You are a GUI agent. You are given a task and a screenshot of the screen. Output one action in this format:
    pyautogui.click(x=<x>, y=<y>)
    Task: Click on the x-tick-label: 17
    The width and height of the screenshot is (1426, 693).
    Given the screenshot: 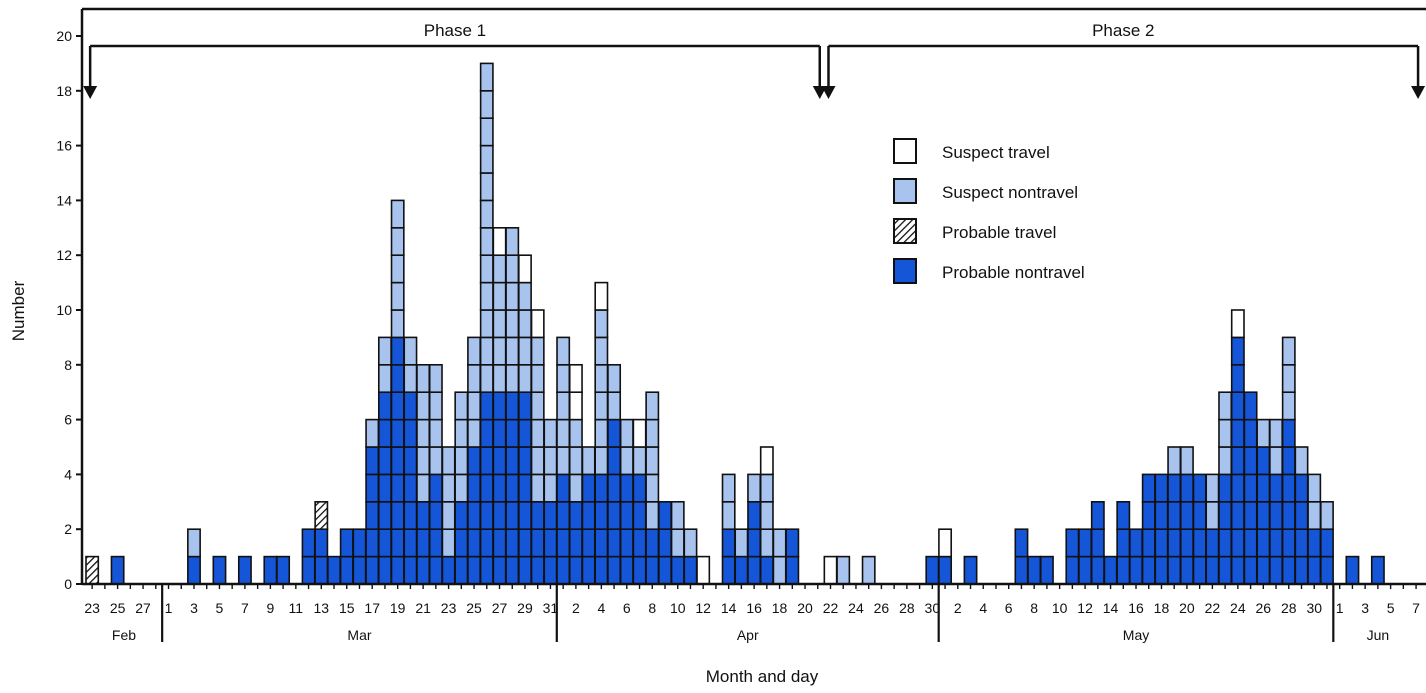 What is the action you would take?
    pyautogui.click(x=372, y=608)
    